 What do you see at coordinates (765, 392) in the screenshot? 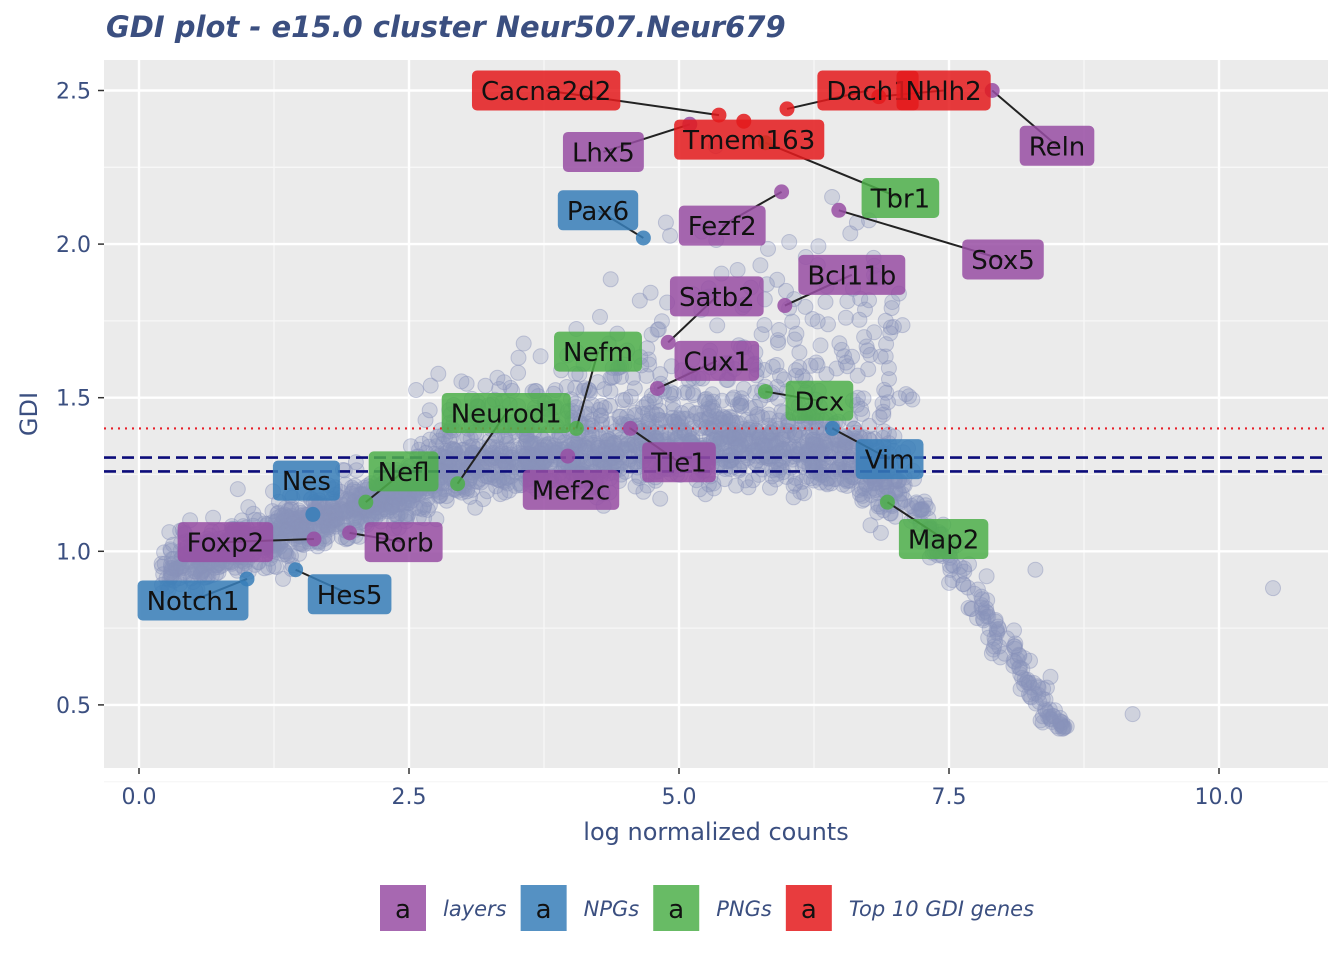
I see `gene-point-dcx` at bounding box center [765, 392].